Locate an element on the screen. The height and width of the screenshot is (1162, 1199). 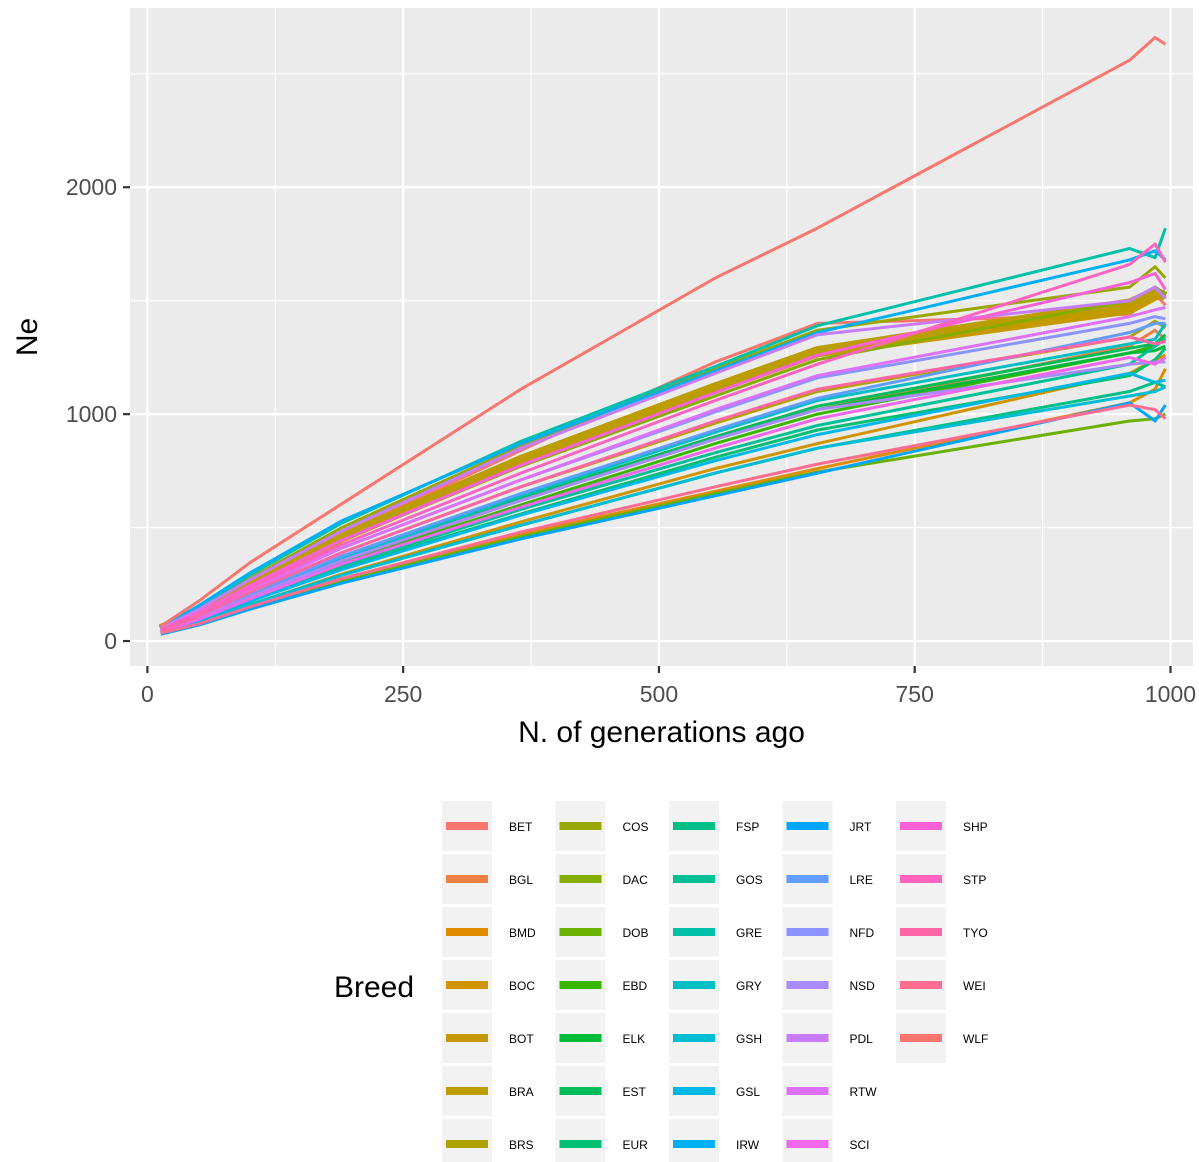
legend-item-tyo: TYO is located at coordinates (942, 932).